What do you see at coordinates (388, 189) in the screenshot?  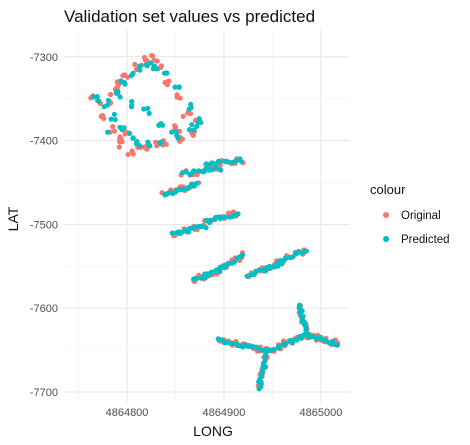 I see `legend-title: colour` at bounding box center [388, 189].